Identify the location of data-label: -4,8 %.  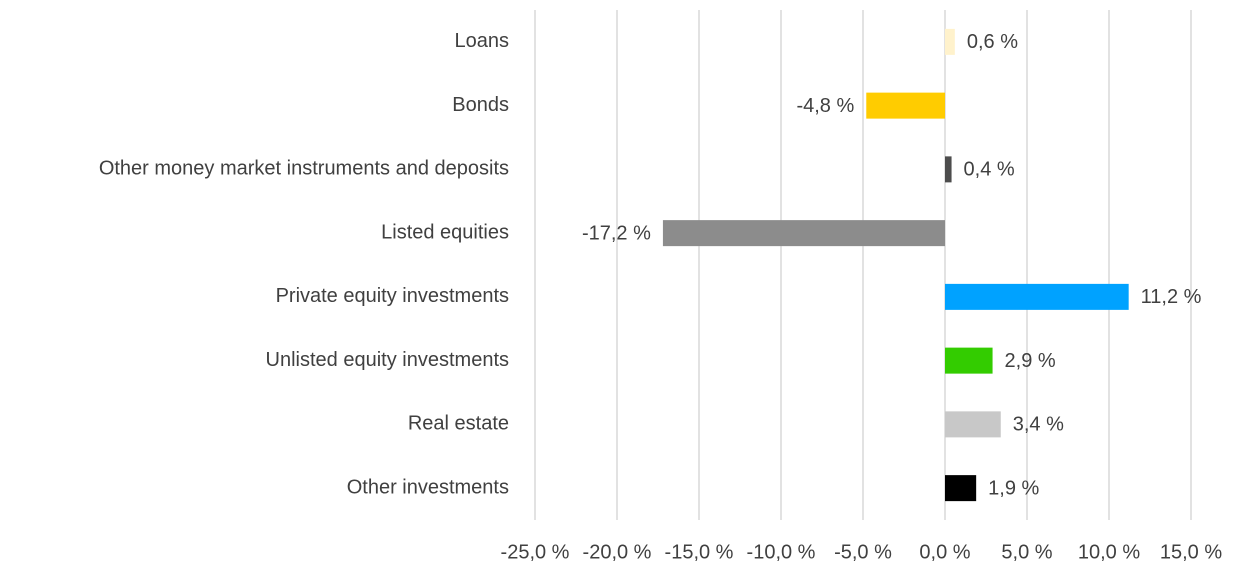
(825, 106).